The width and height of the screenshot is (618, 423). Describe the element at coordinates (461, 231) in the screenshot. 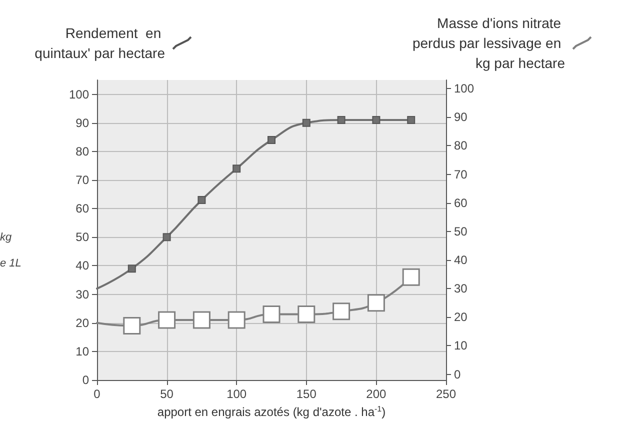

I see `y2-tick-label: 50` at that location.